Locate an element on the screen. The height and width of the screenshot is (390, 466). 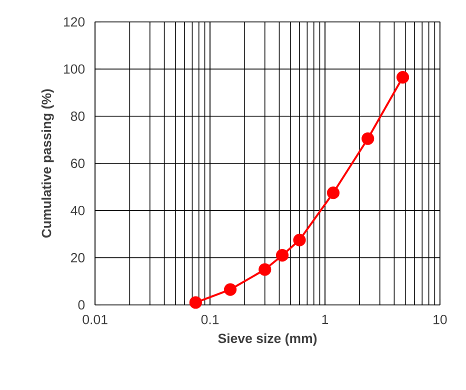
y-tick-label: 120 is located at coordinates (74, 22).